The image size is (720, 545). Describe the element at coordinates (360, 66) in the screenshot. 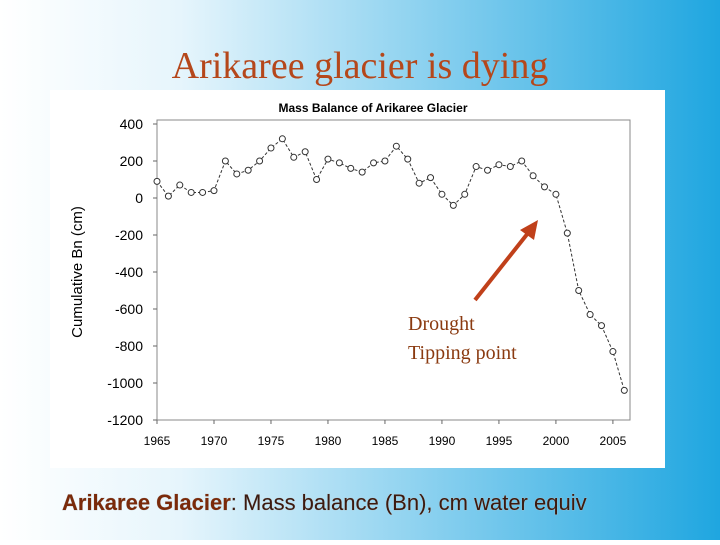

I see `slide-title: Arikaree glacier is dying` at that location.